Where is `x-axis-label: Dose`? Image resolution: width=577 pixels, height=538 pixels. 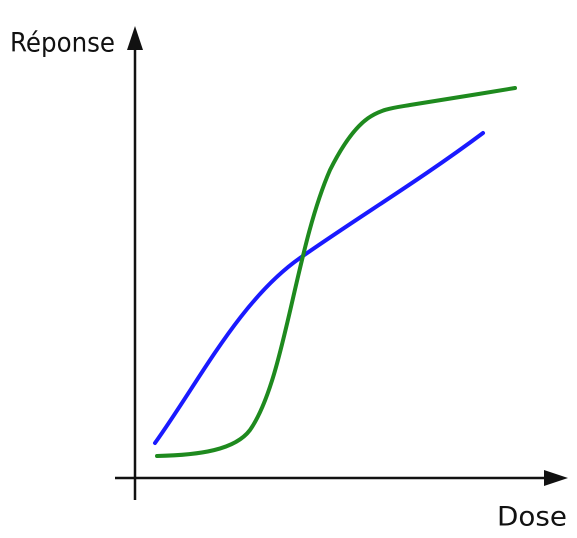
x-axis-label: Dose is located at coordinates (532, 517).